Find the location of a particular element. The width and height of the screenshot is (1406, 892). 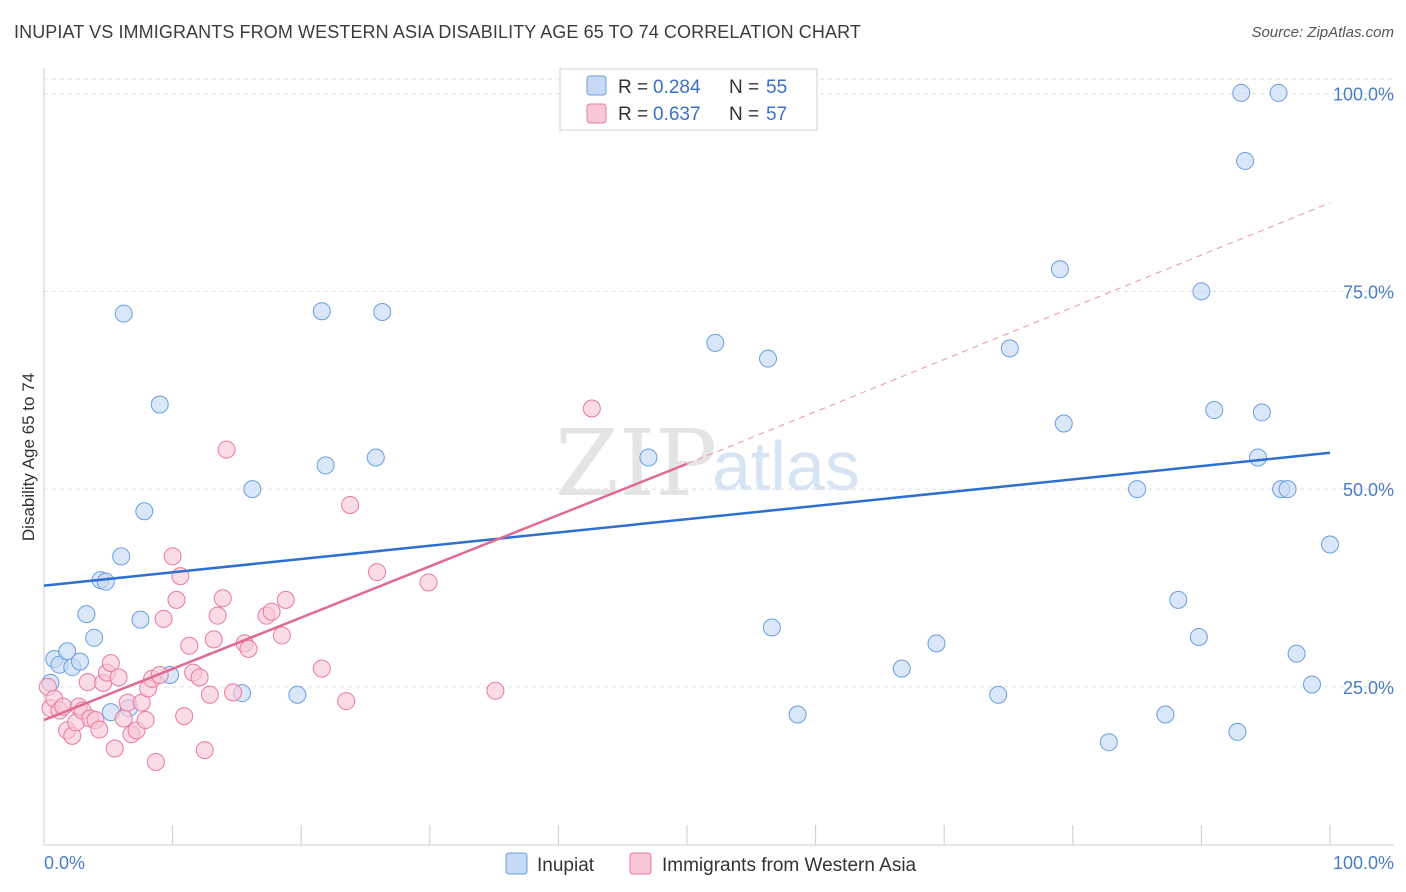

inupiat-trend-line is located at coordinates (687, 519).